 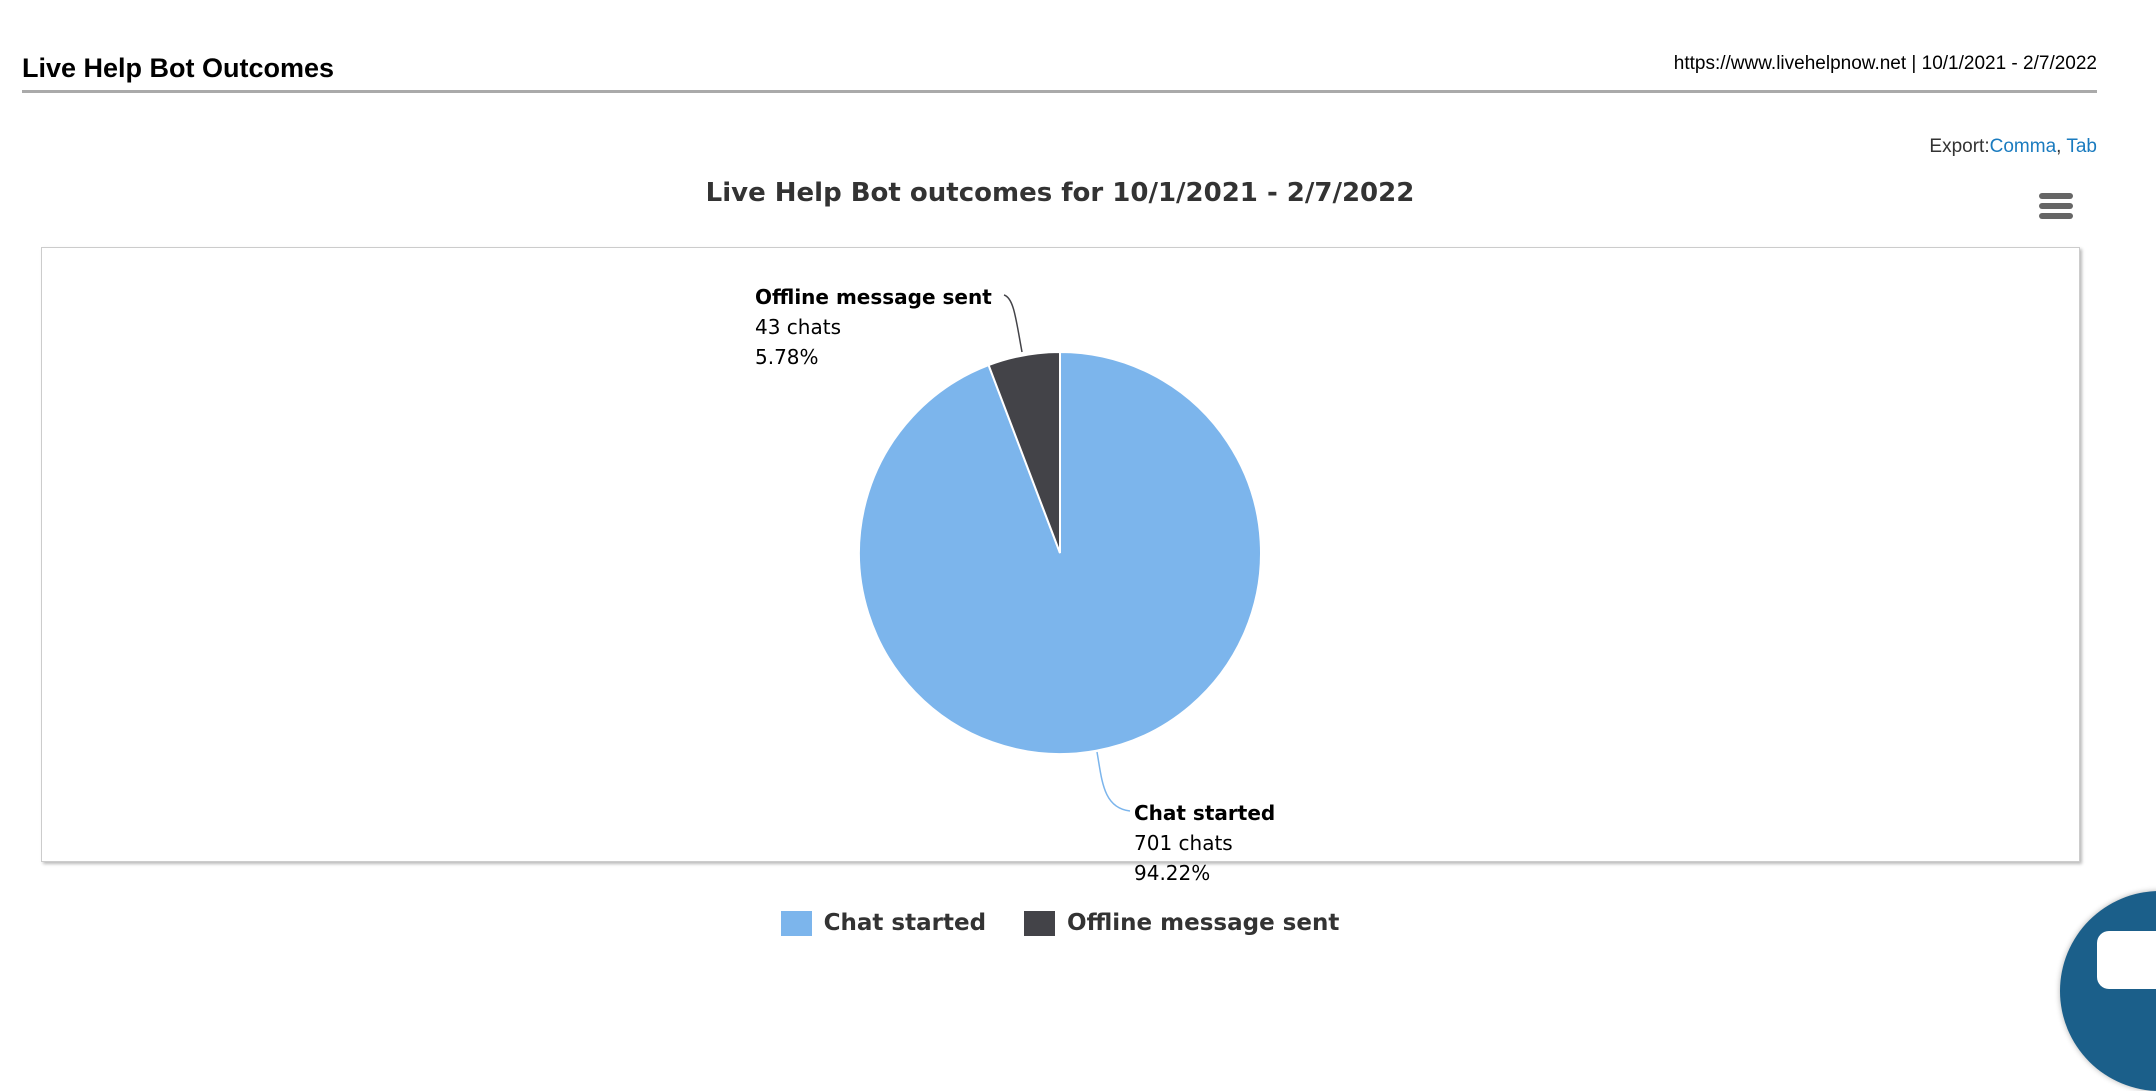 I want to click on header-divider, so click(x=1059, y=91).